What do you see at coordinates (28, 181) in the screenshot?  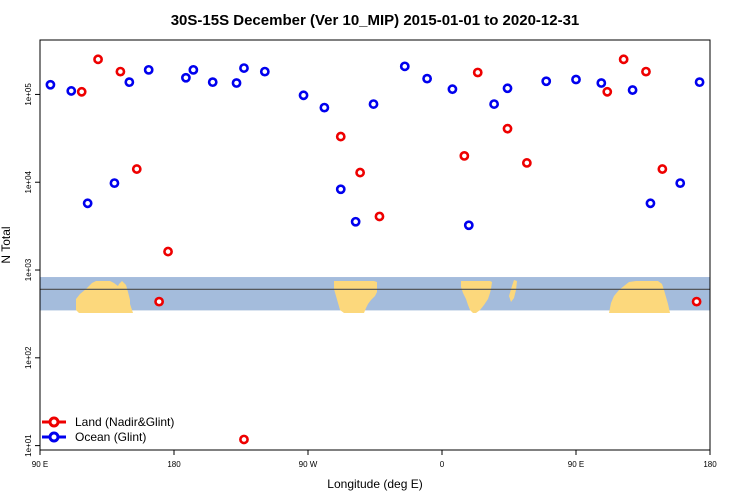 I see `y-tick-label: 1e+04` at bounding box center [28, 181].